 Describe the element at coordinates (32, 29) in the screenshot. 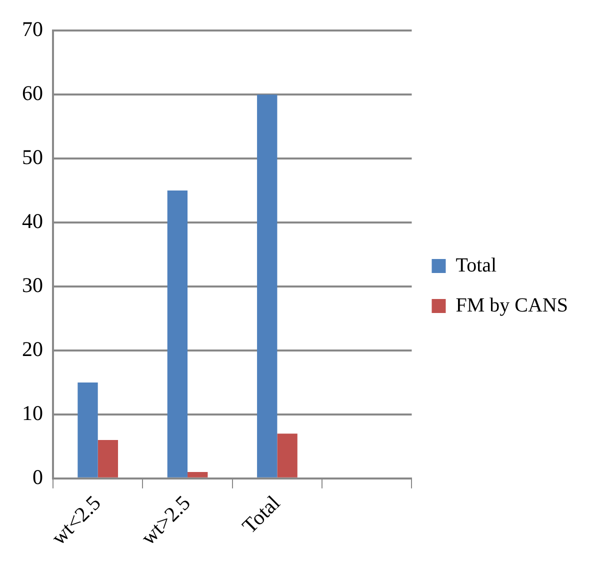

I see `y-tick-label: 70` at that location.